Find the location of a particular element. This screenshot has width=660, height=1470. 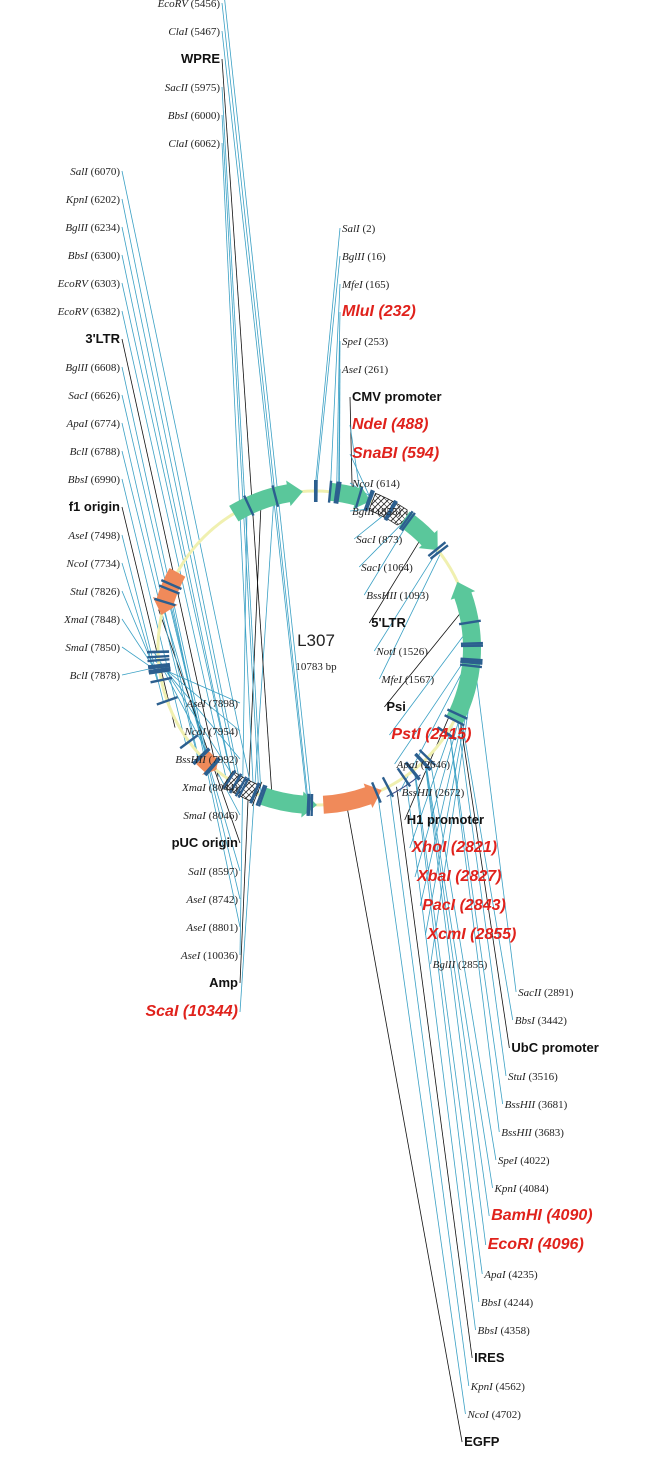

site-position: (1526) is located at coordinates (414, 652).